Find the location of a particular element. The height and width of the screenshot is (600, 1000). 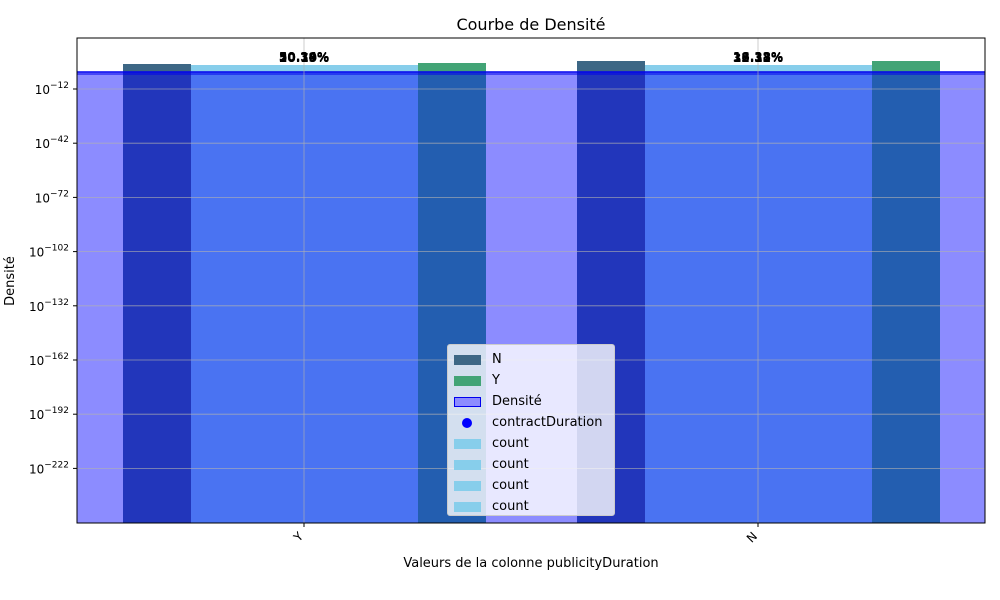

legend-item: N is located at coordinates (531, 359).